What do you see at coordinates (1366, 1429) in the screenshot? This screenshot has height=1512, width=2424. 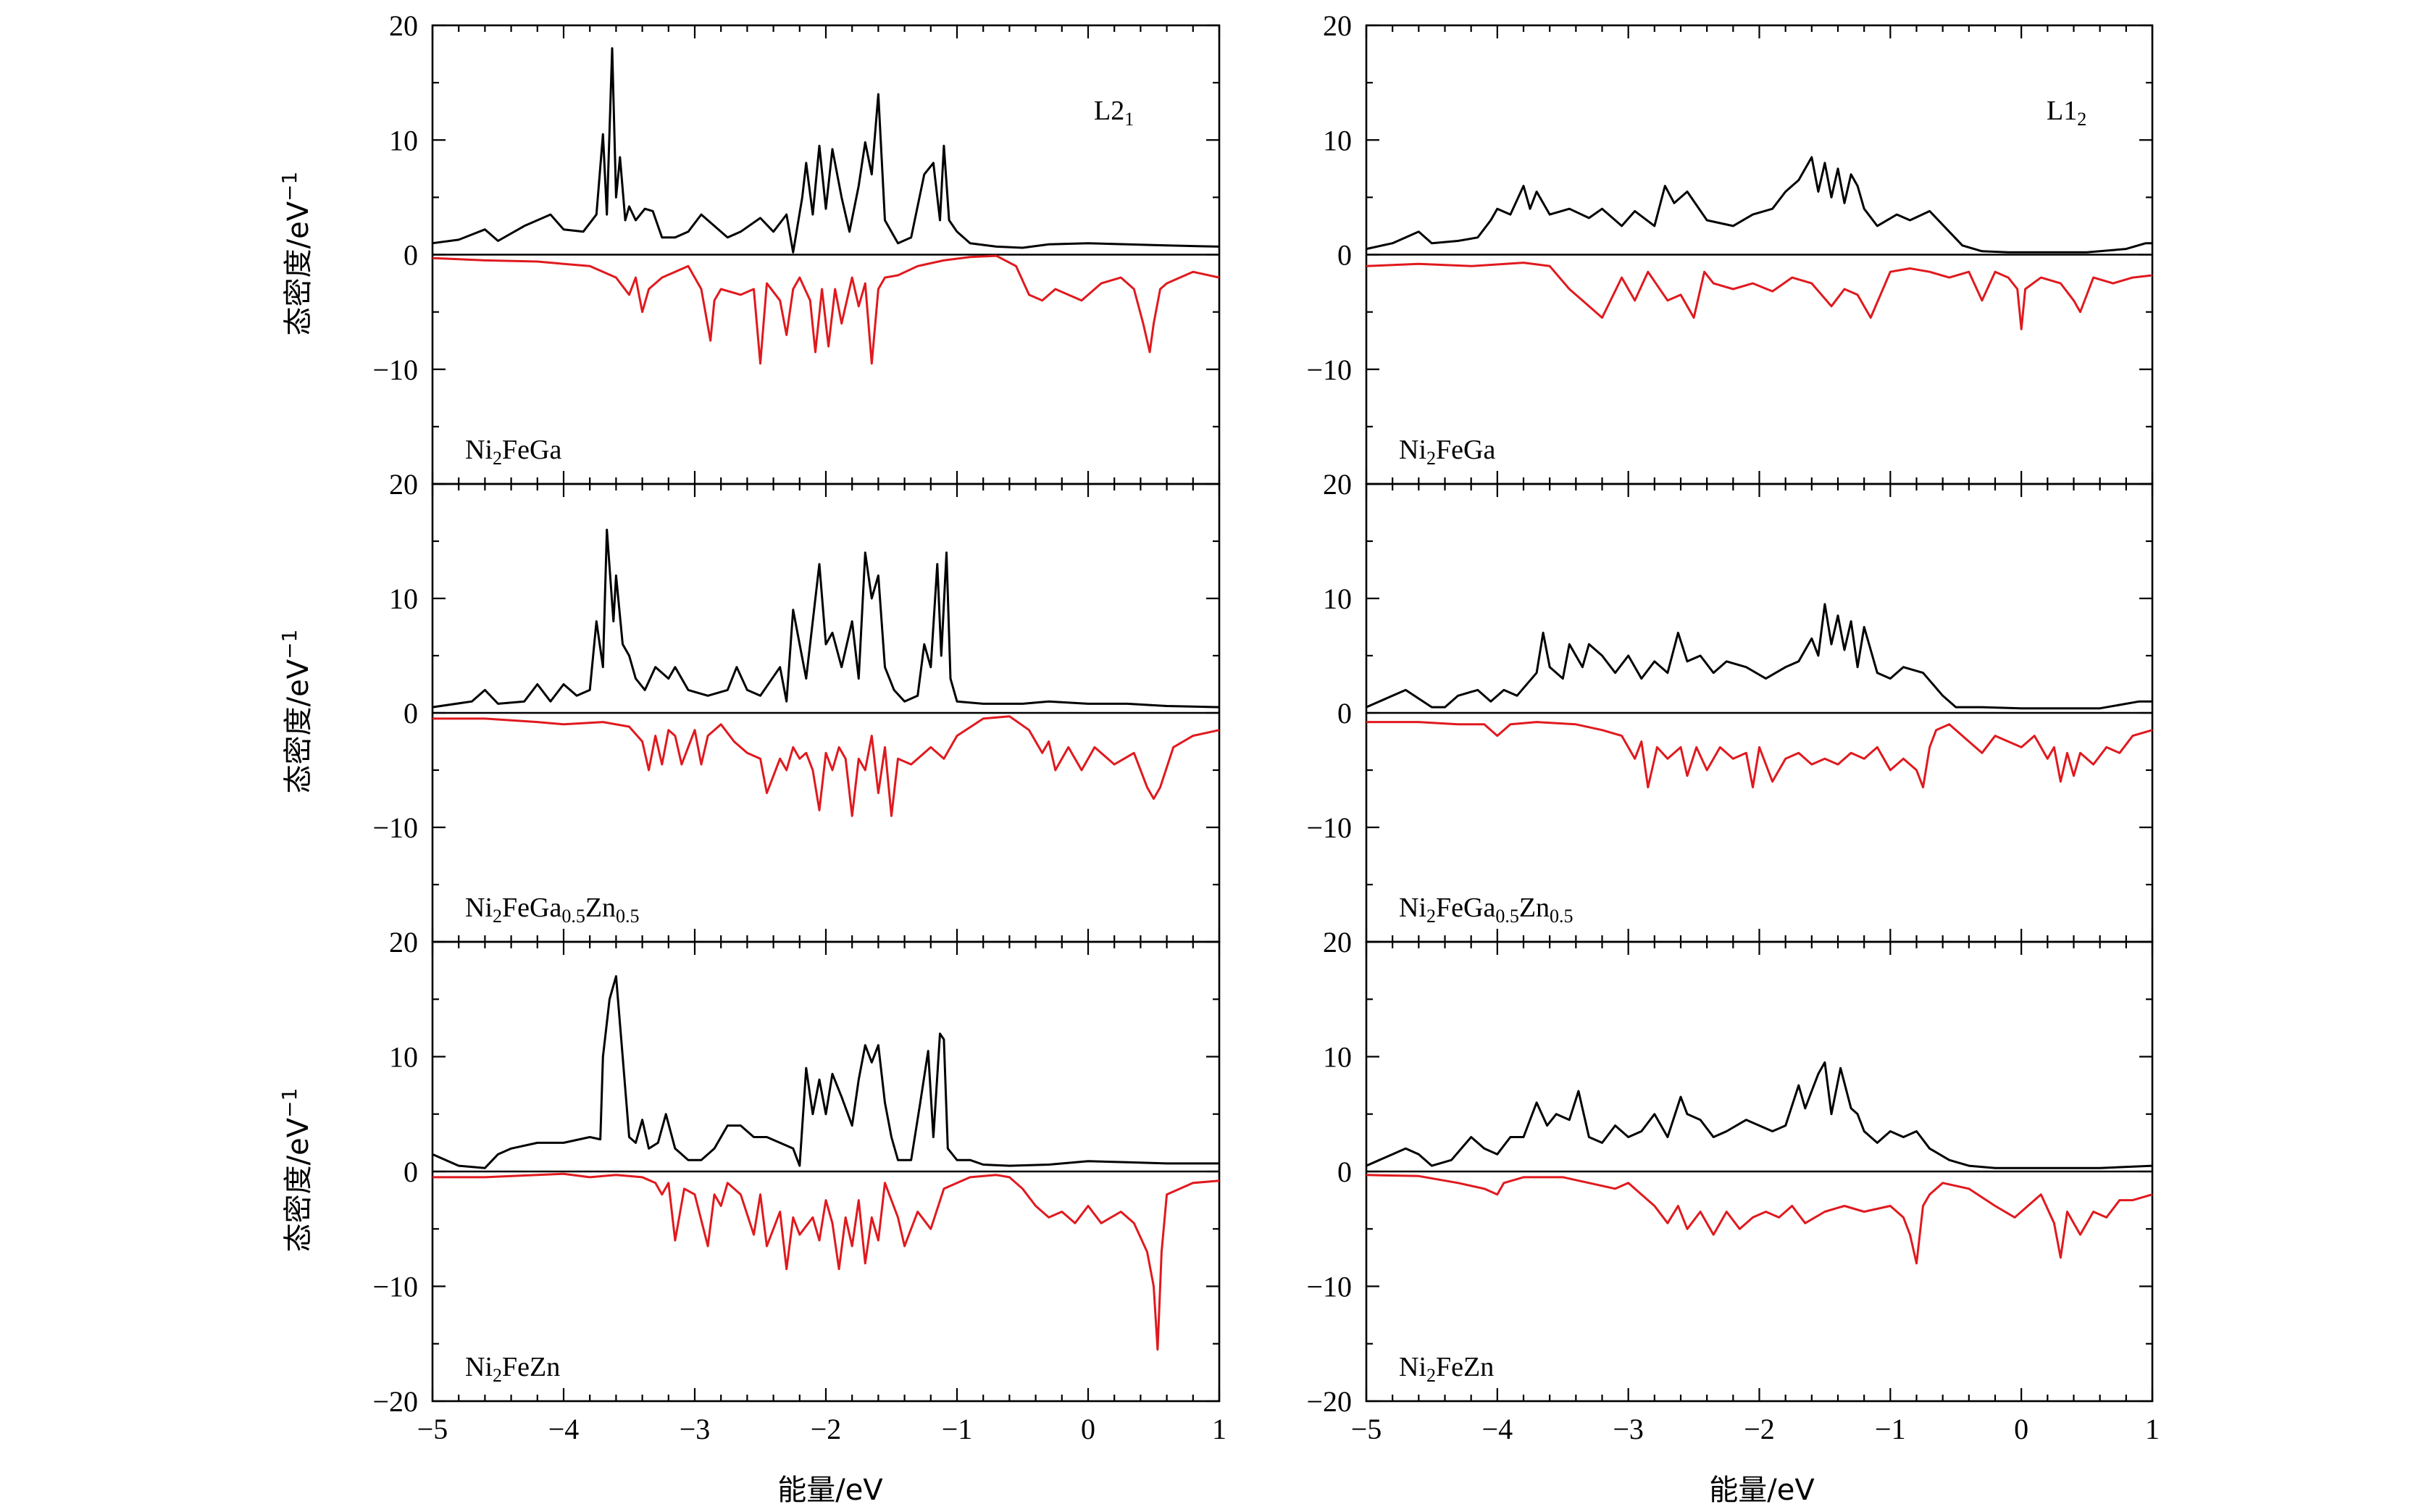 I see `x-tick-label: −5` at bounding box center [1366, 1429].